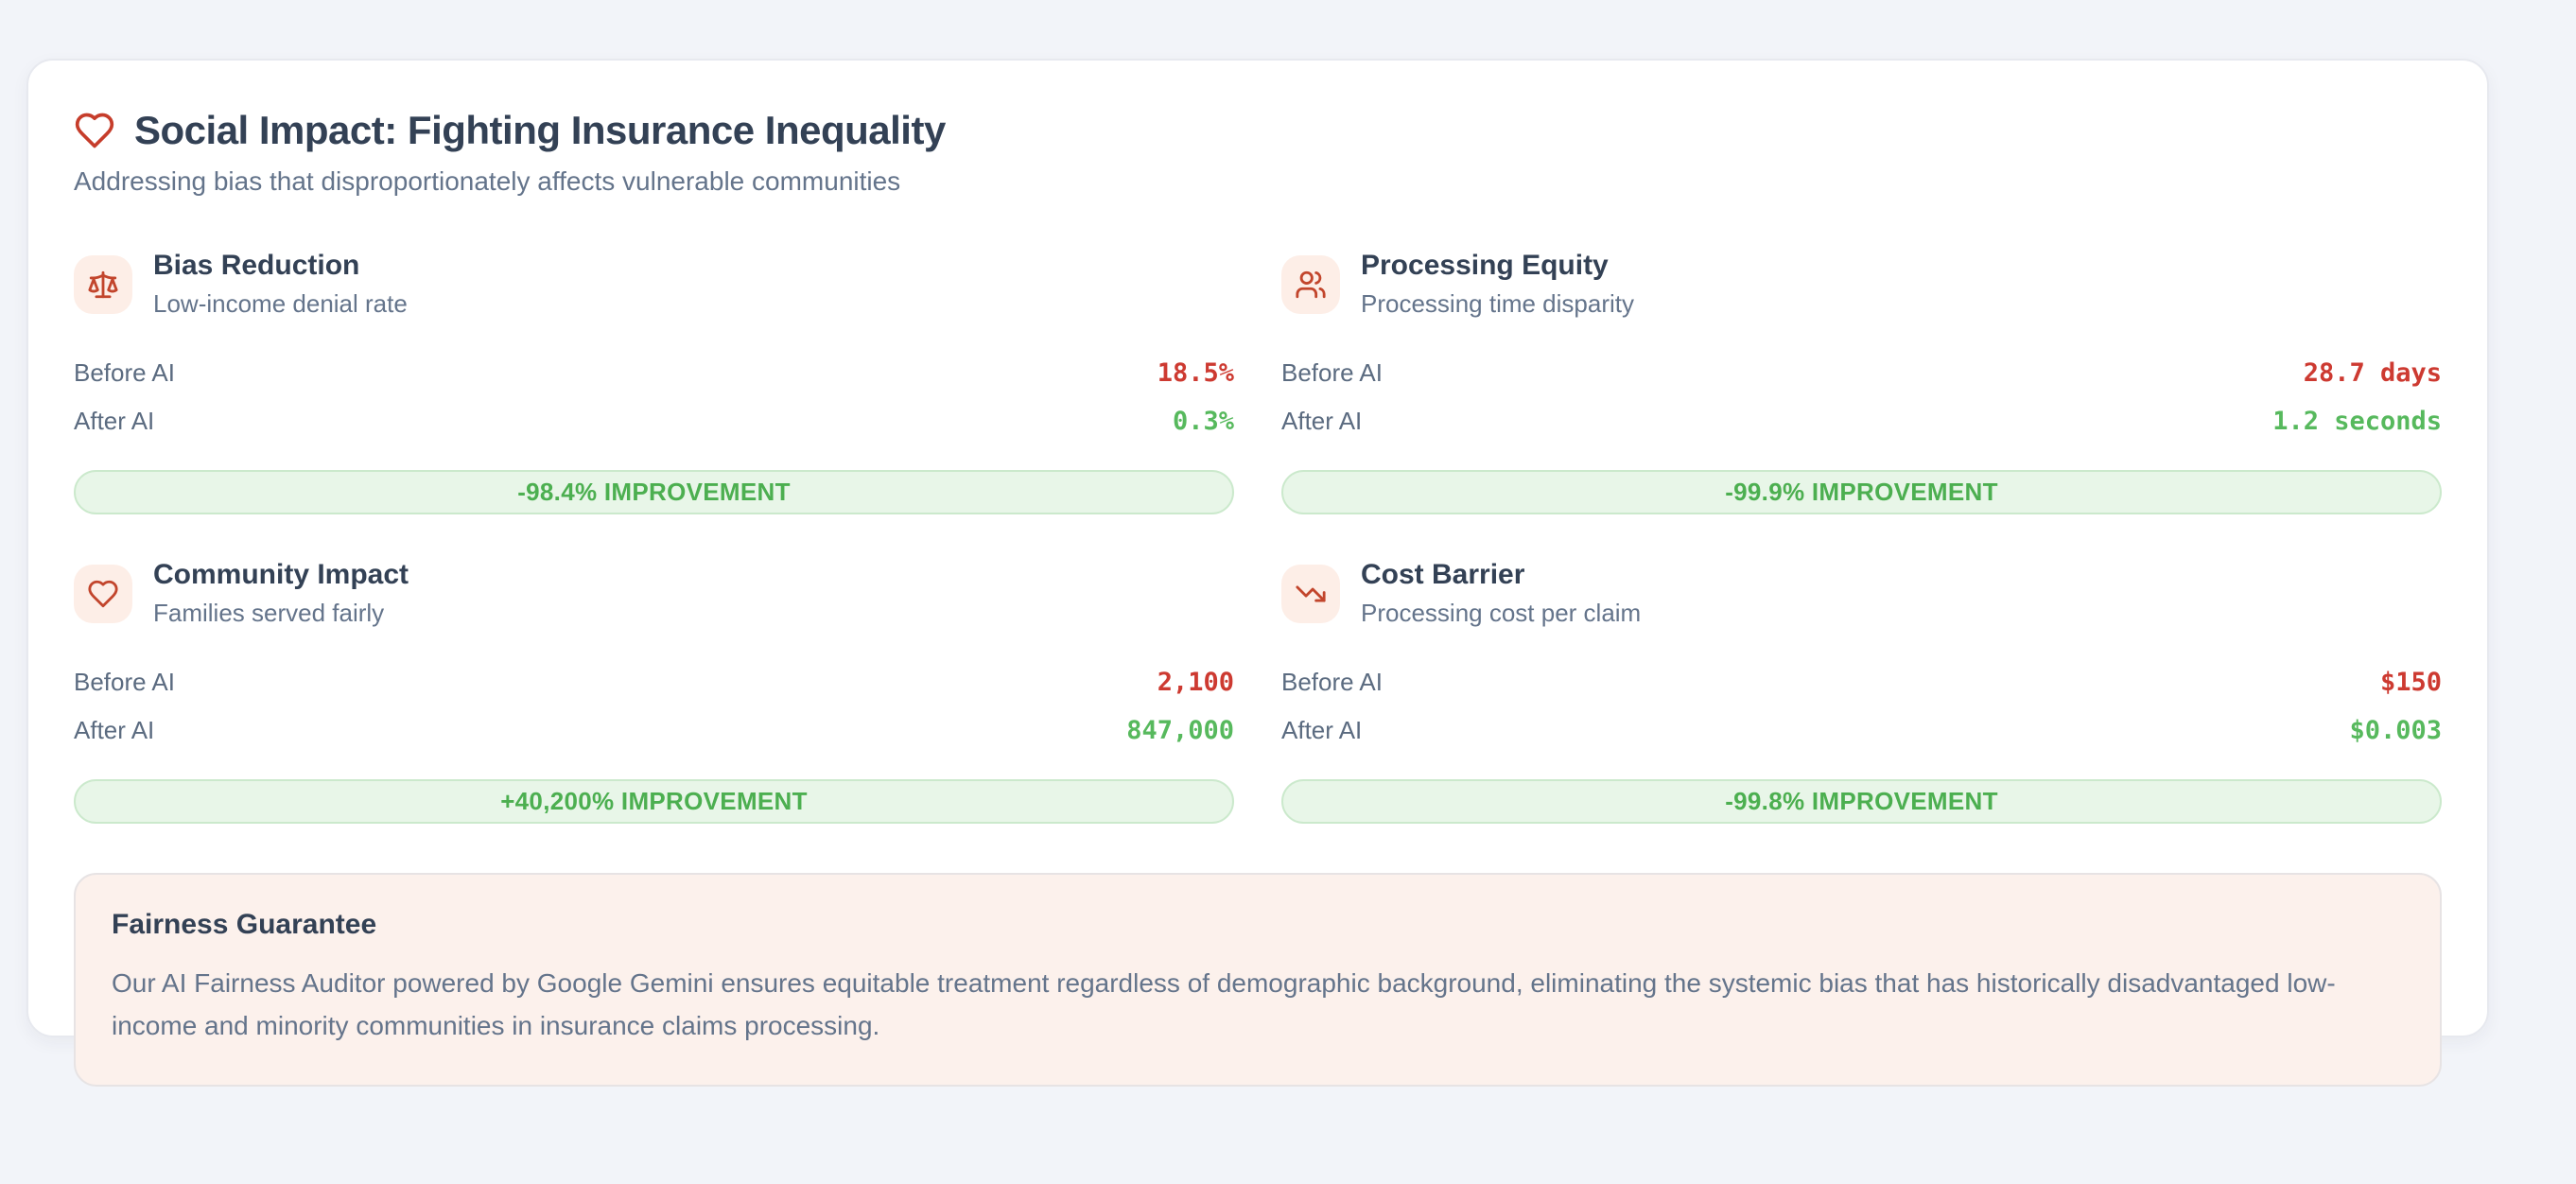 This screenshot has width=2576, height=1184. I want to click on before-ai-value: 28.7 days, so click(2372, 373).